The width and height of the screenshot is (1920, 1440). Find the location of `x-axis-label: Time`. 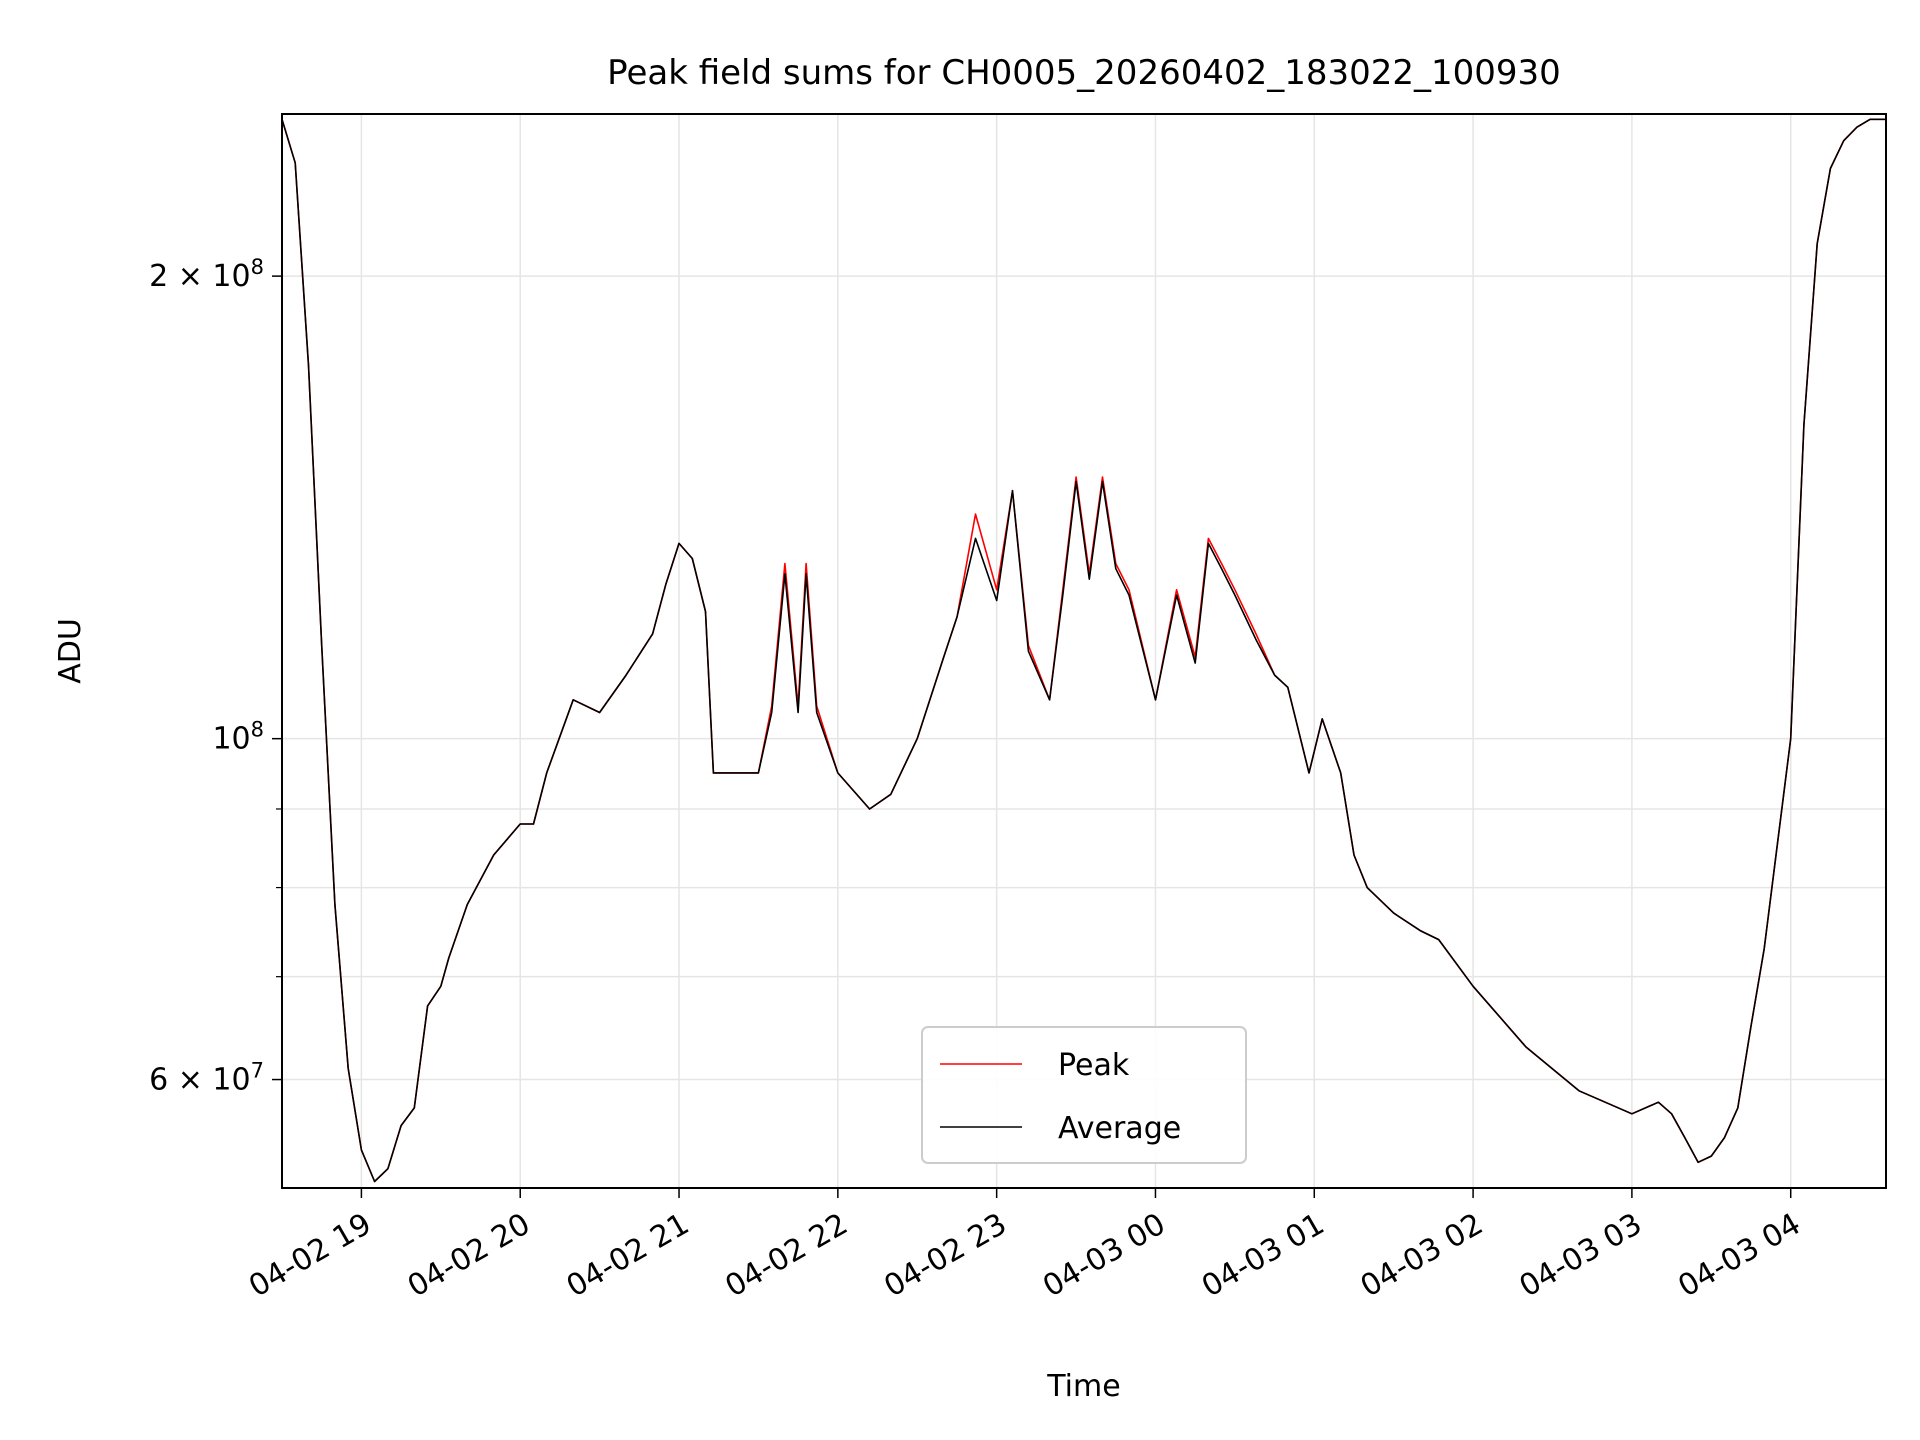

x-axis-label: Time is located at coordinates (1083, 1386).